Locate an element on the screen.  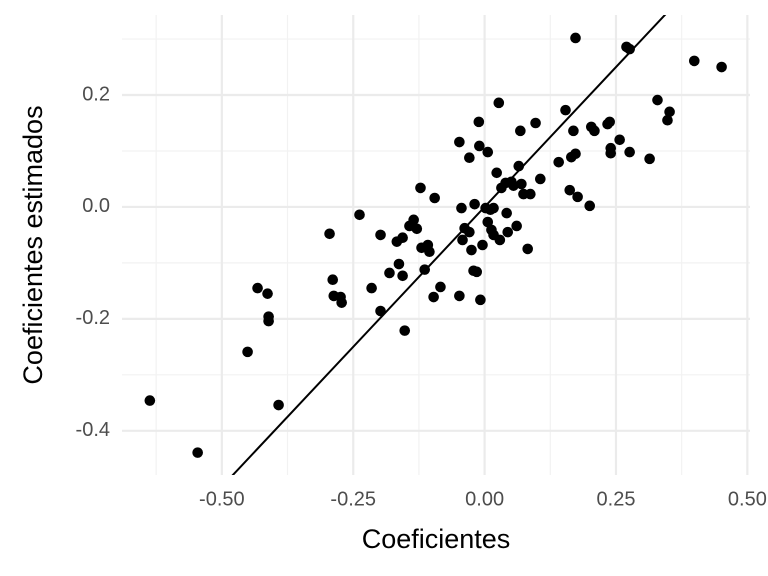
y-tick-label: -0.4 is located at coordinates (93, 430).